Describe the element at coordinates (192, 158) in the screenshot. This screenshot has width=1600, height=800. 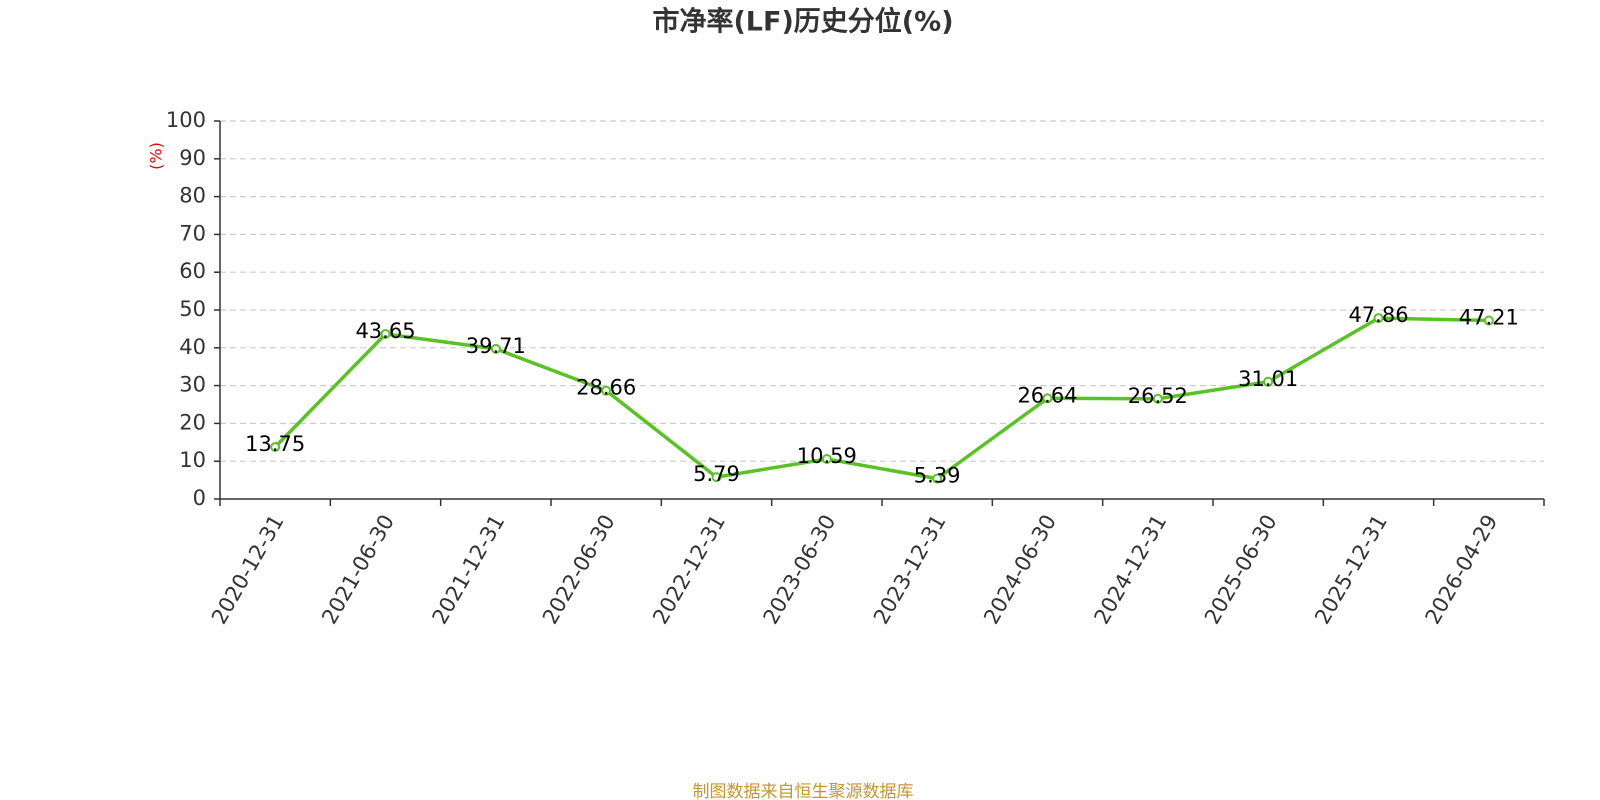
I see `y-tick-label: 90` at that location.